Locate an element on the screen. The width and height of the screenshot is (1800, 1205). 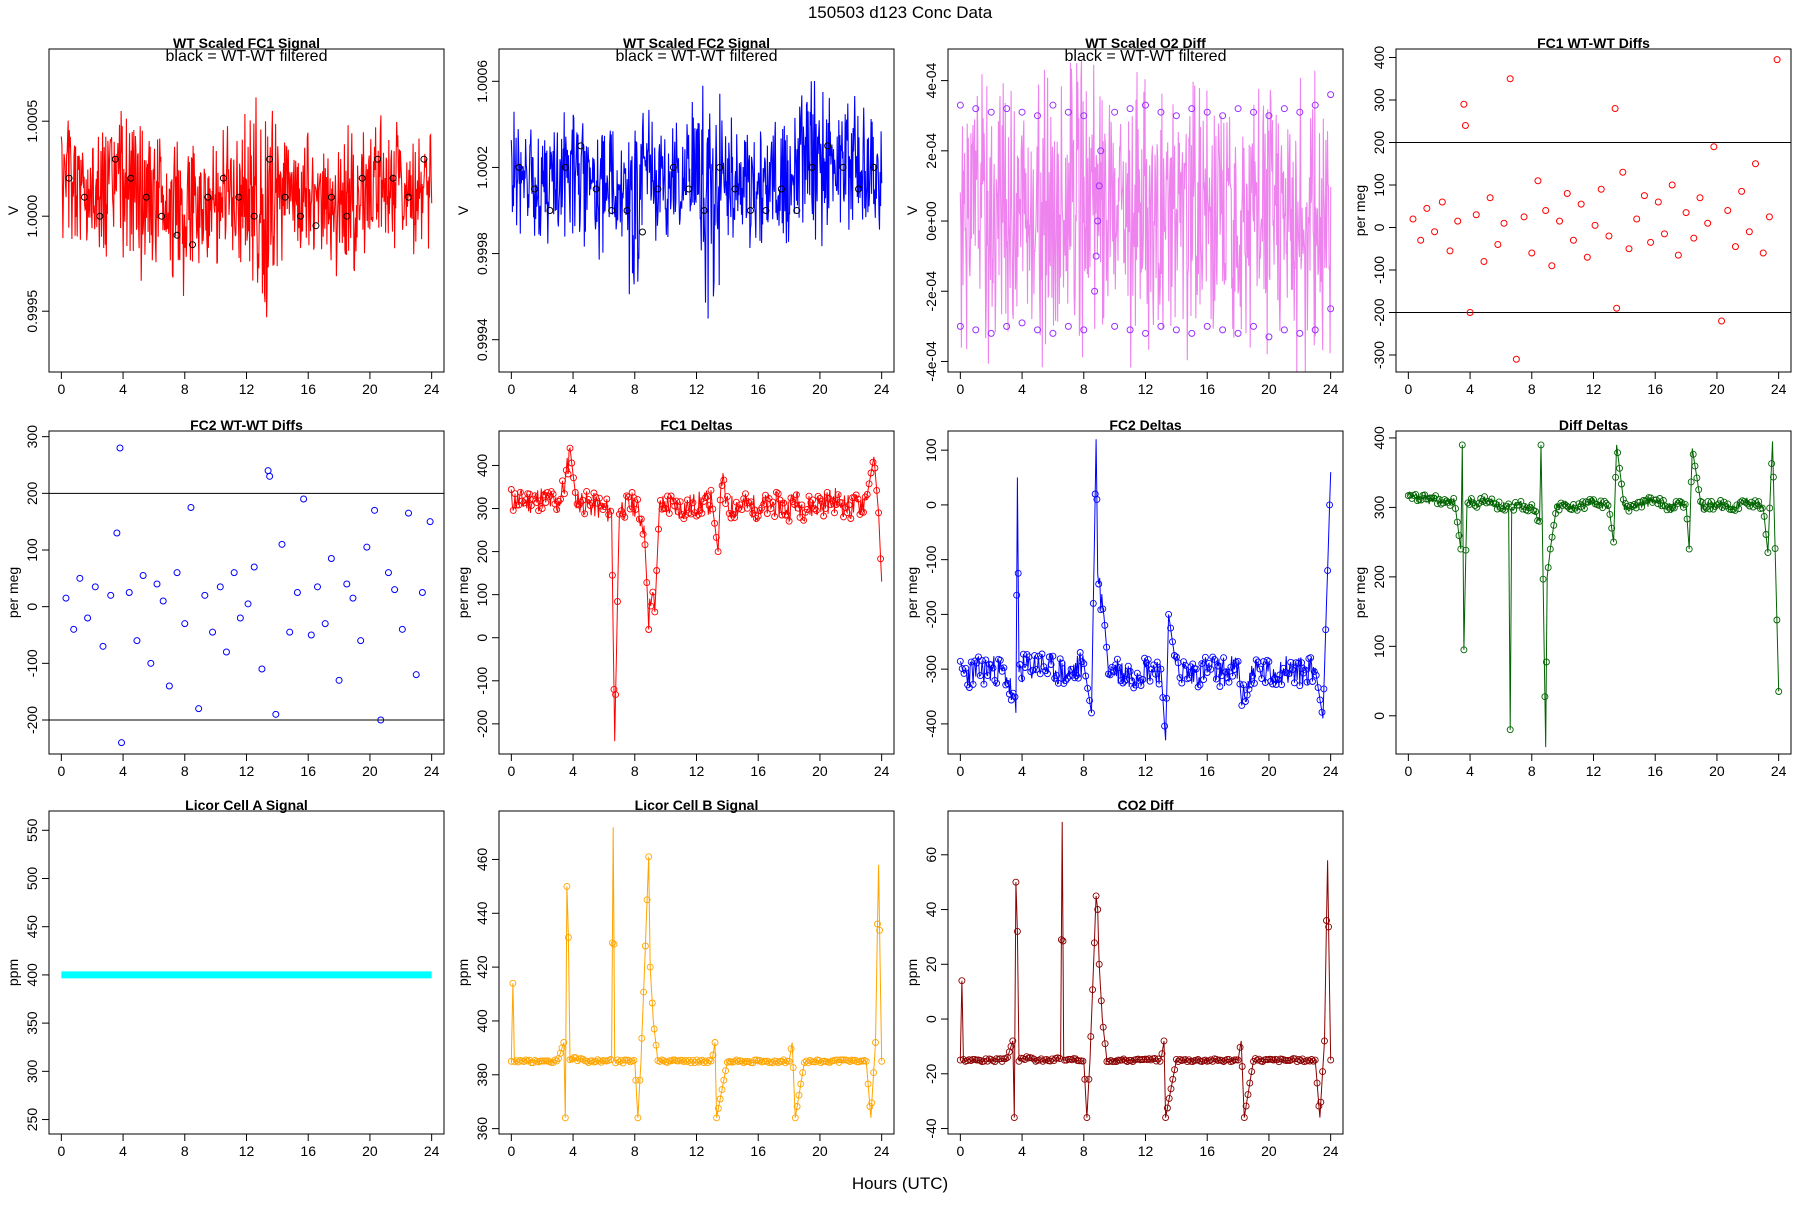
plot-area is located at coordinates (696, 199).